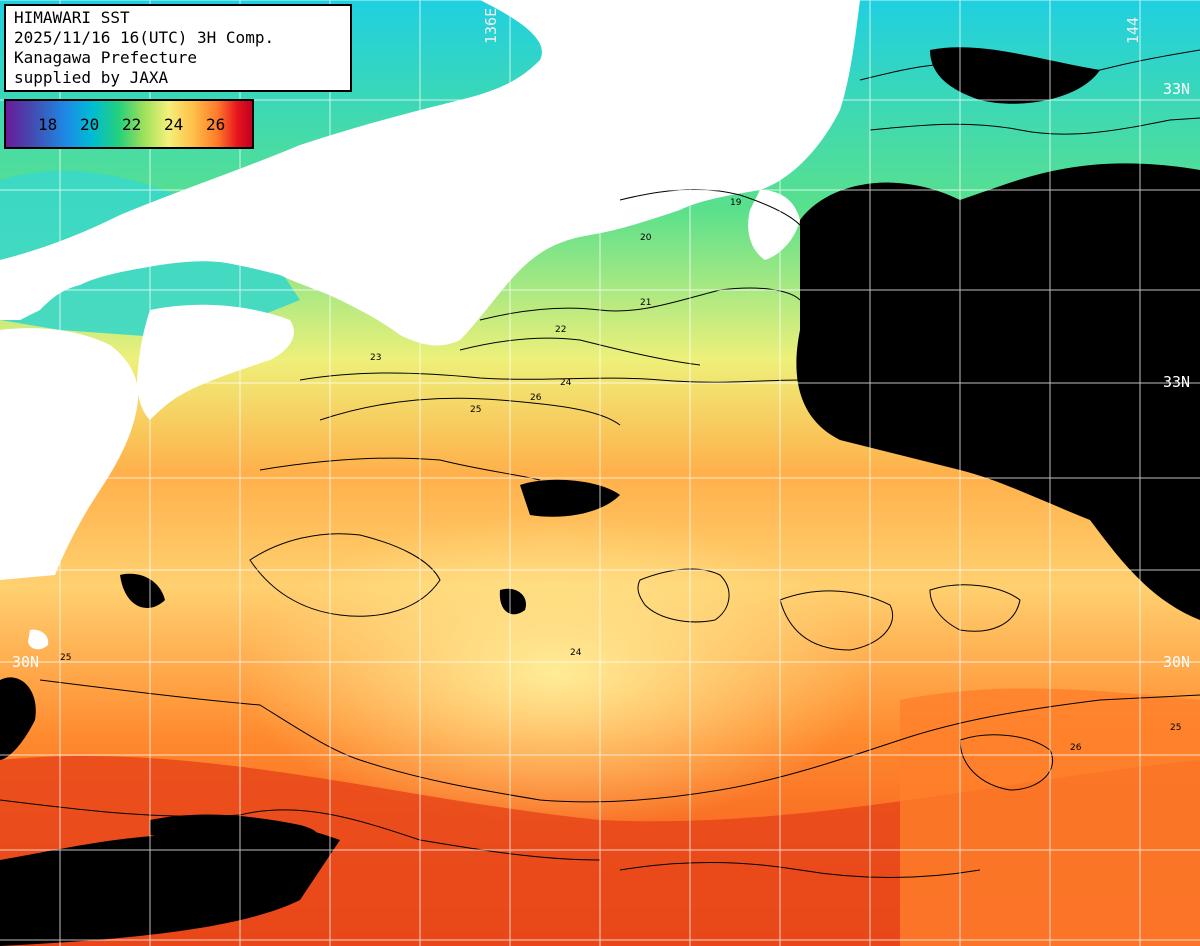  What do you see at coordinates (38, 639) in the screenshot?
I see `land-islet-west` at bounding box center [38, 639].